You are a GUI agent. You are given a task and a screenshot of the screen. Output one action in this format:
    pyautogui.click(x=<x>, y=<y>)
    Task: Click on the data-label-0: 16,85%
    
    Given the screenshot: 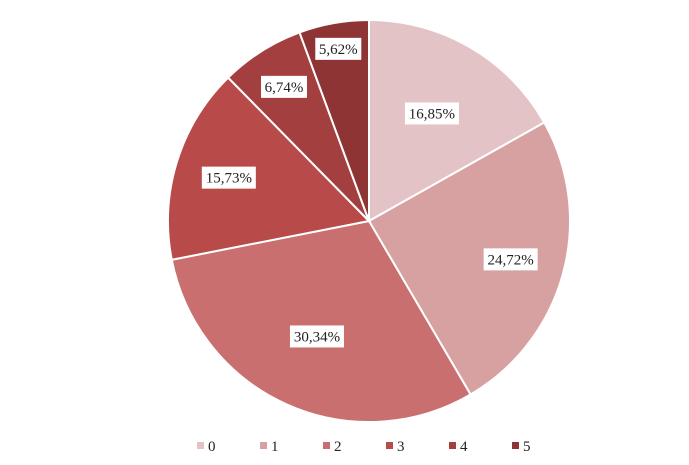 What is the action you would take?
    pyautogui.click(x=431, y=113)
    